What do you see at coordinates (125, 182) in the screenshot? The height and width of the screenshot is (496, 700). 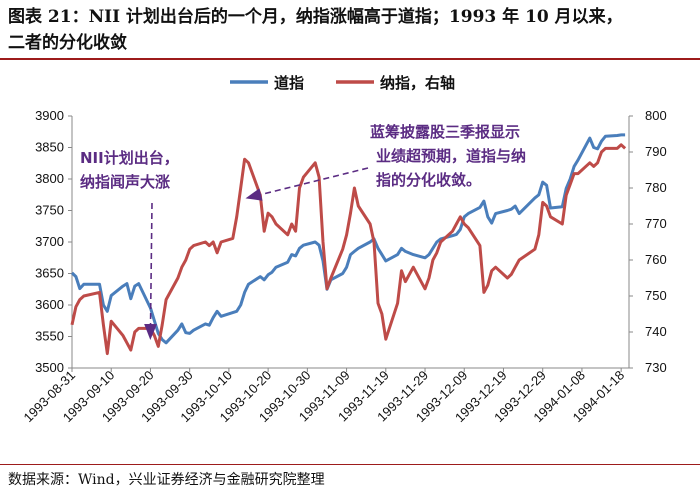 I see `annotation-nii-text: 纳指闻声大涨` at bounding box center [125, 182].